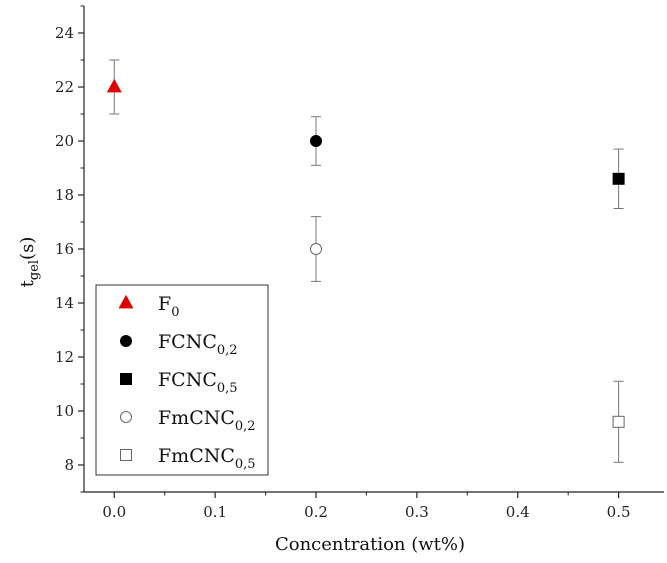 The height and width of the screenshot is (563, 667). I want to click on legend-item-fcnc02: FCNC0,2, so click(179, 344).